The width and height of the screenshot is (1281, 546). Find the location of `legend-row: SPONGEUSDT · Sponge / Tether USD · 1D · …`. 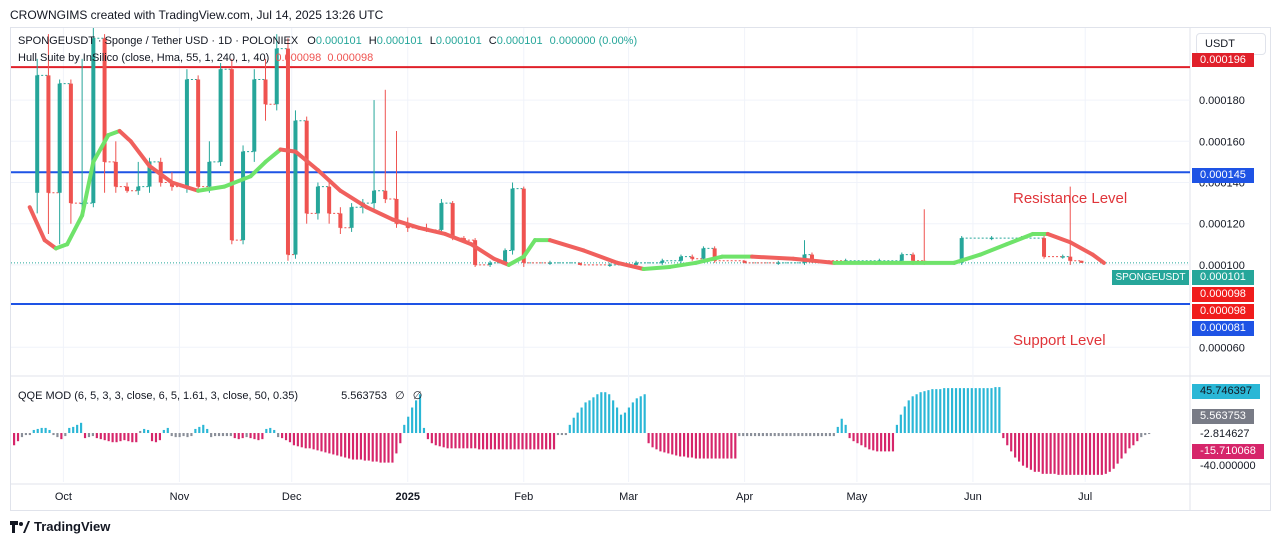

legend-row: SPONGEUSDT · Sponge / Tether USD · 1D · … is located at coordinates (327, 41).